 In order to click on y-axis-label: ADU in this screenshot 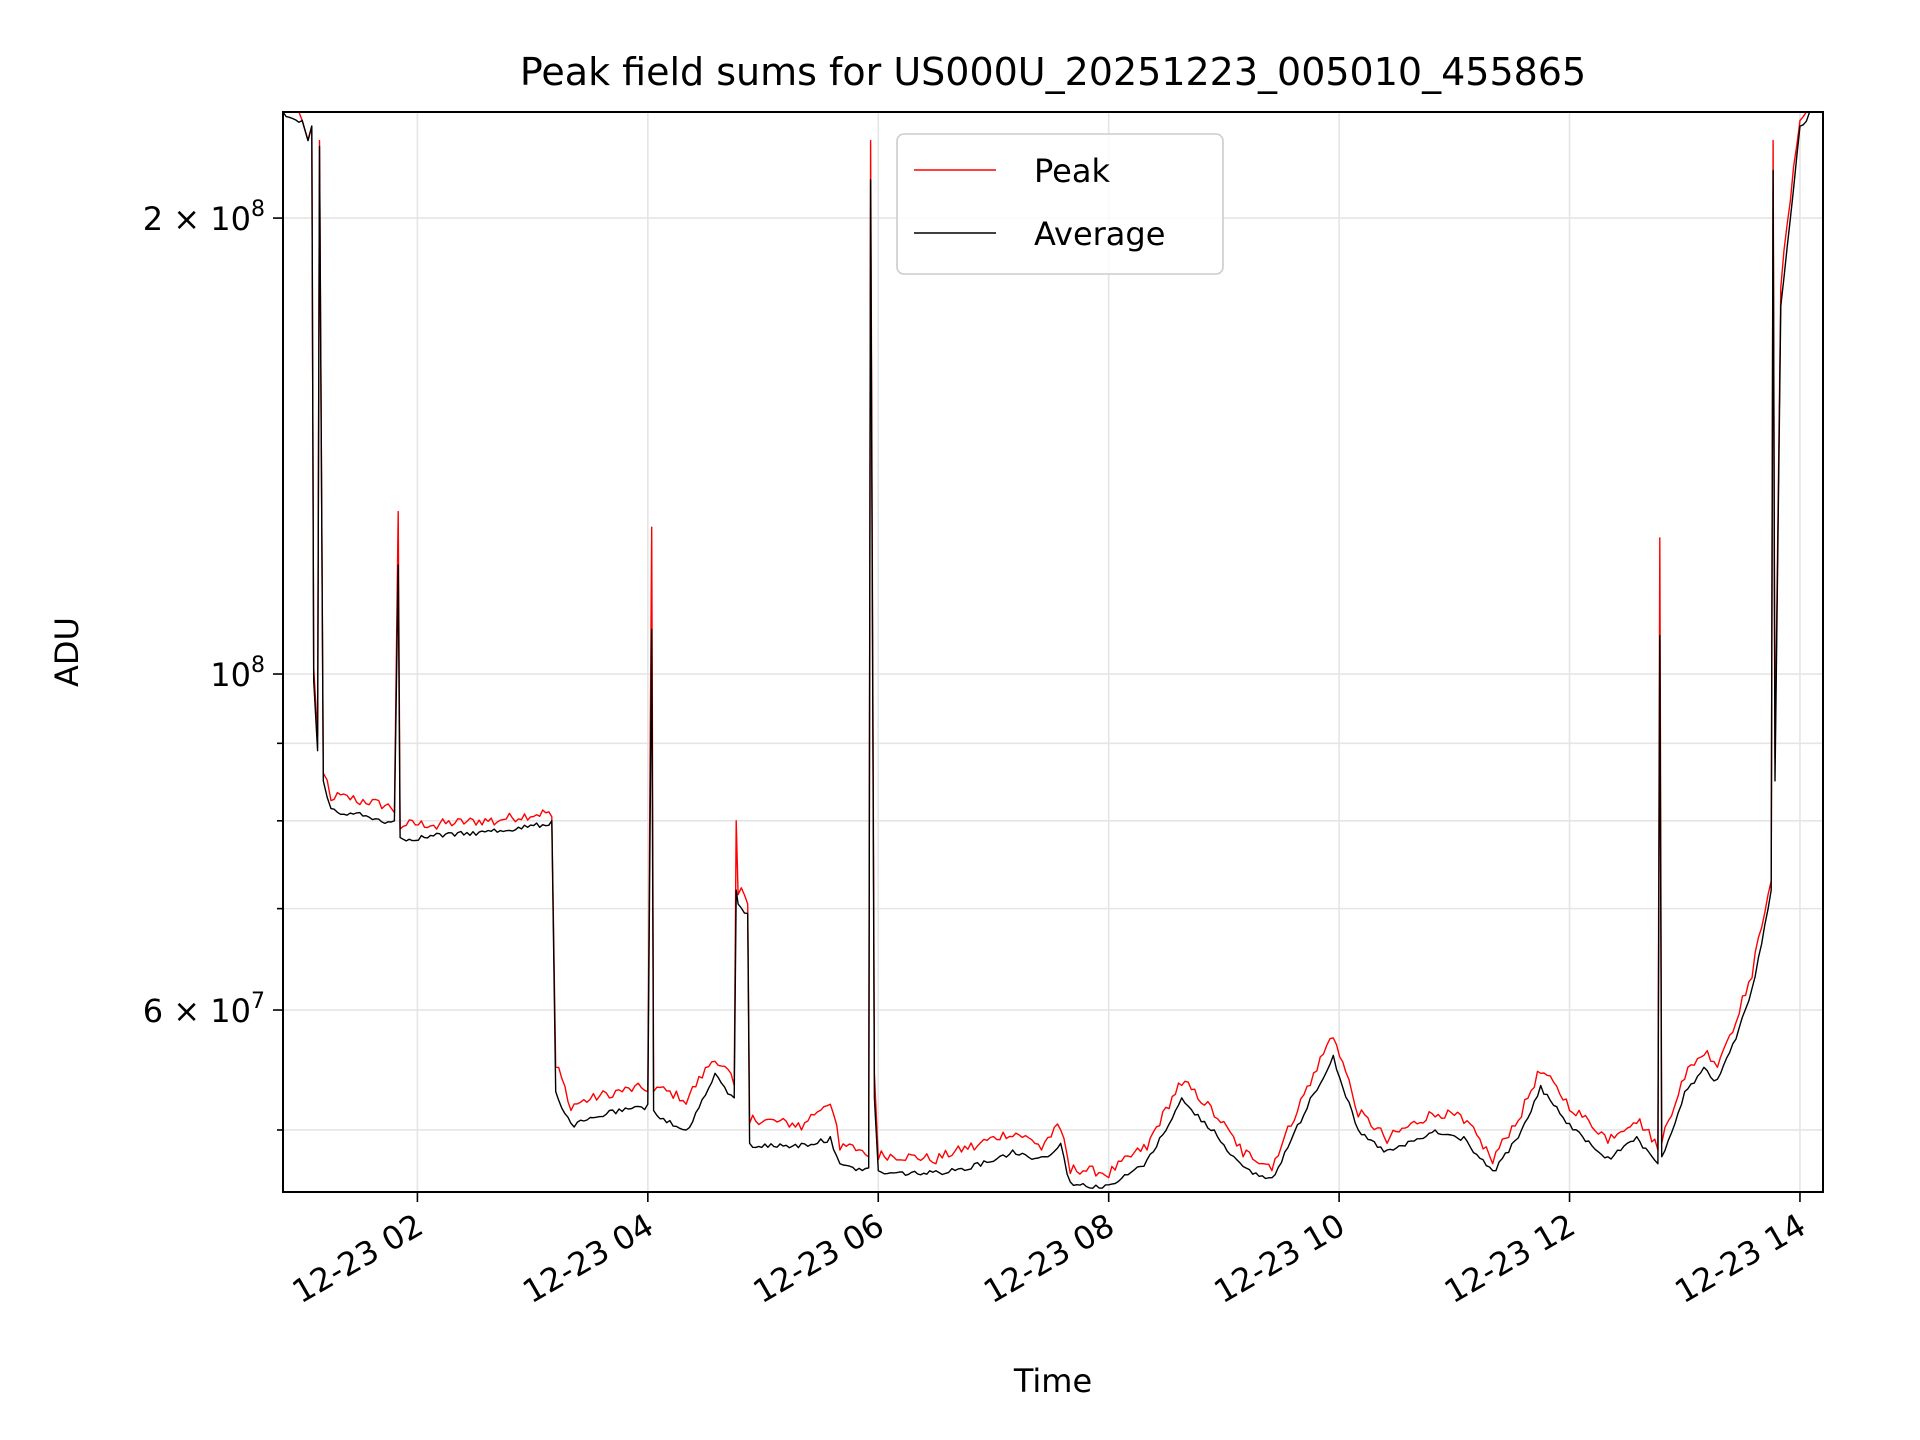, I will do `click(67, 652)`.